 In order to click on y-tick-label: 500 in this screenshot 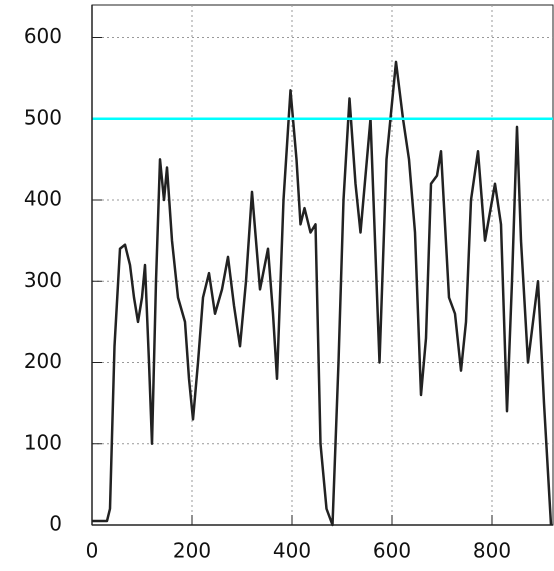, I will do `click(43, 117)`.